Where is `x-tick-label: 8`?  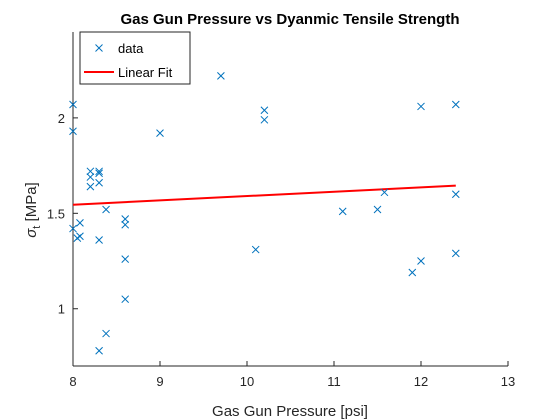
x-tick-label: 8 is located at coordinates (72, 381).